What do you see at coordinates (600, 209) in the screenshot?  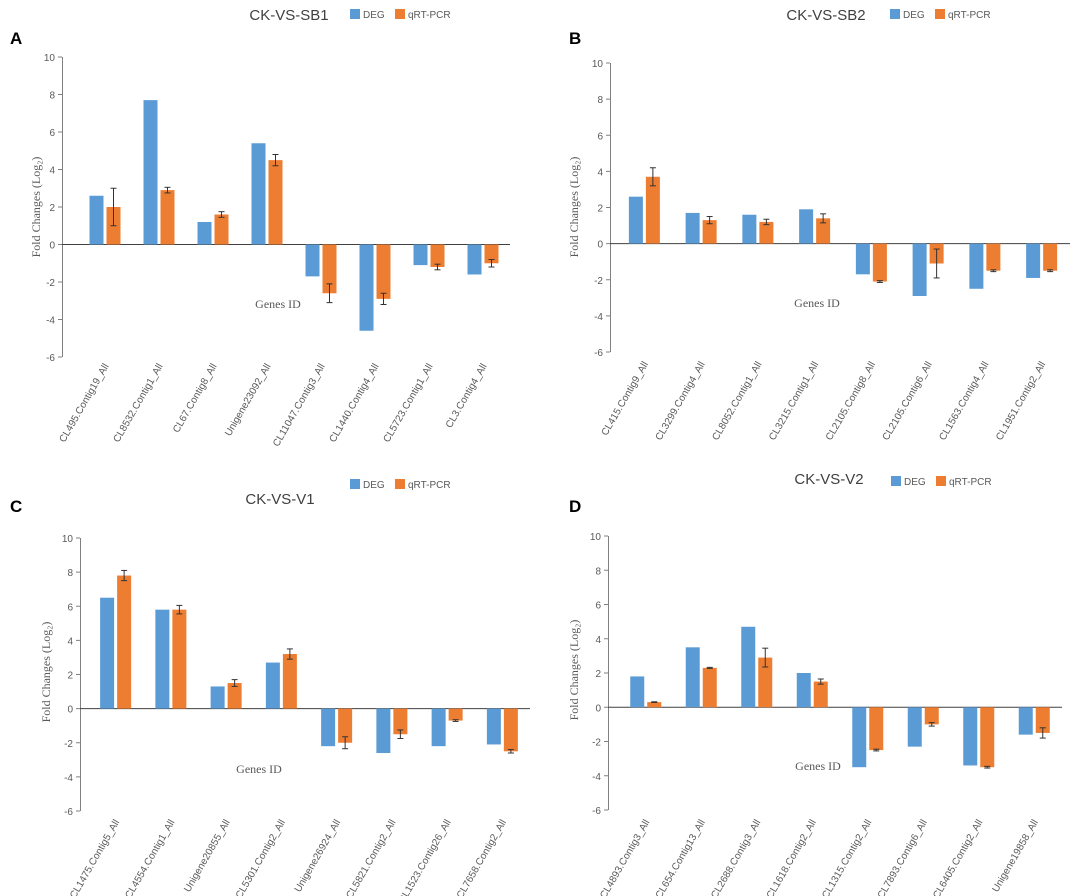 I see `y-tick-label: 2` at bounding box center [600, 209].